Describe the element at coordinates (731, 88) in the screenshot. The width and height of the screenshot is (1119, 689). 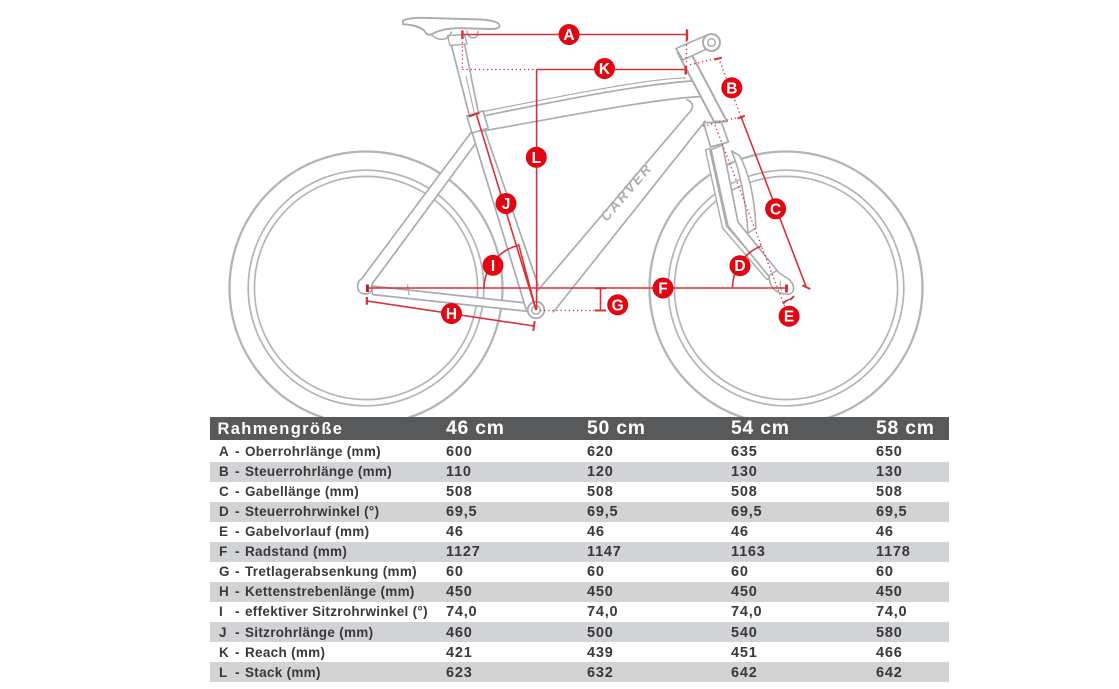
I see `svg-text: B` at that location.